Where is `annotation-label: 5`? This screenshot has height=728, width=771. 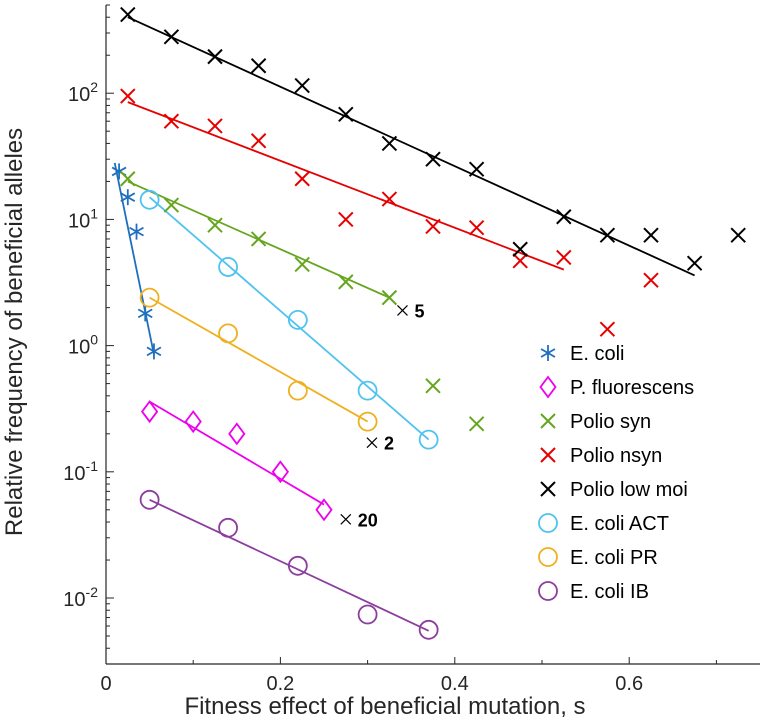 annotation-label: 5 is located at coordinates (419, 311).